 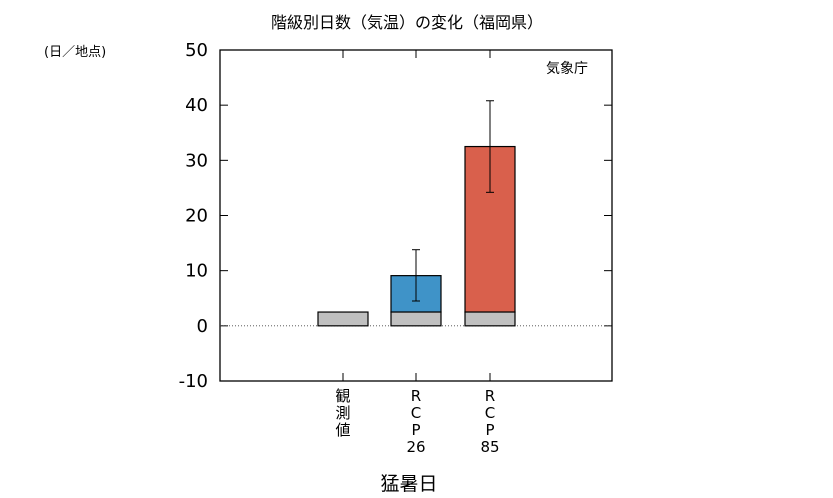 I want to click on x-category-label: 26, so click(x=415, y=447).